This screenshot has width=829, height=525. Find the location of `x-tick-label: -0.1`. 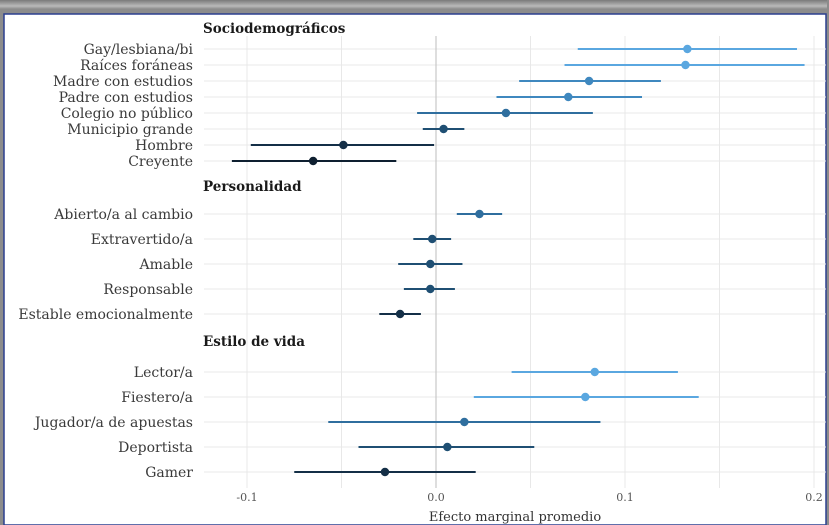

x-tick-label: -0.1 is located at coordinates (246, 497).